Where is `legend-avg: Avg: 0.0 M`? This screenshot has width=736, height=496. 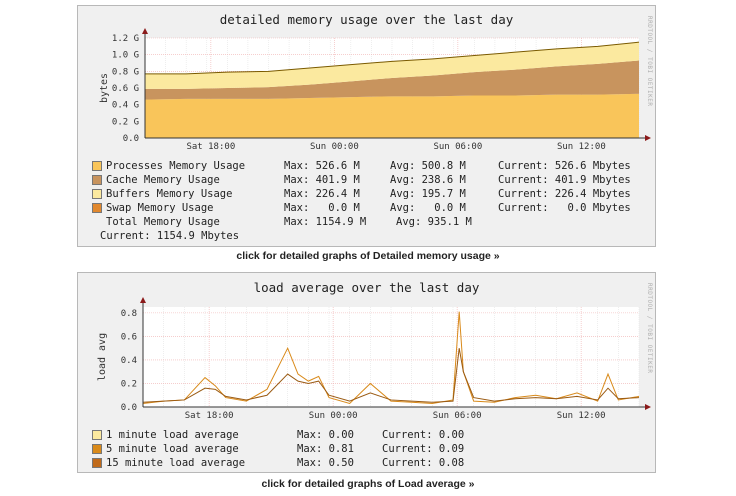 legend-avg: Avg: 0.0 M is located at coordinates (428, 208).